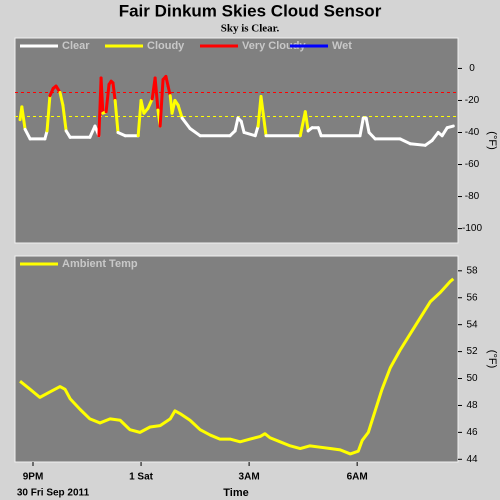 The width and height of the screenshot is (500, 500). I want to click on y-tick-label: 58, so click(472, 270).